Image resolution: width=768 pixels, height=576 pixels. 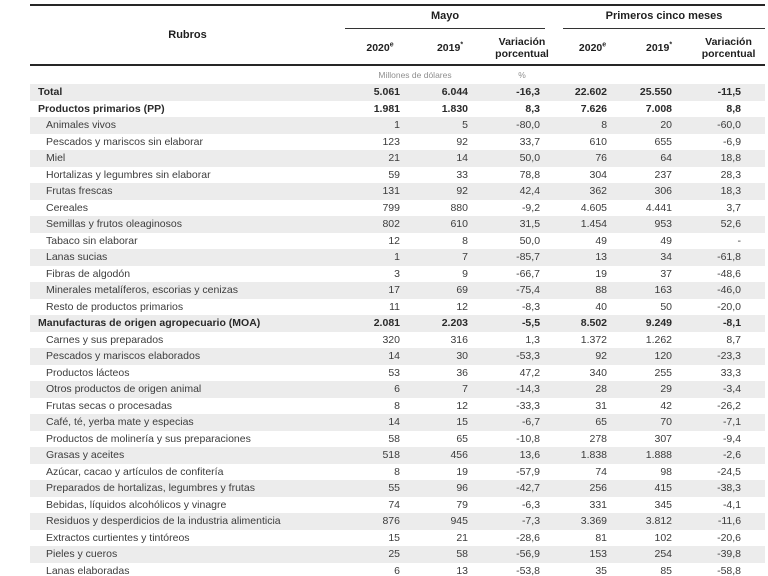 I want to click on row-value: 3, so click(x=397, y=273).